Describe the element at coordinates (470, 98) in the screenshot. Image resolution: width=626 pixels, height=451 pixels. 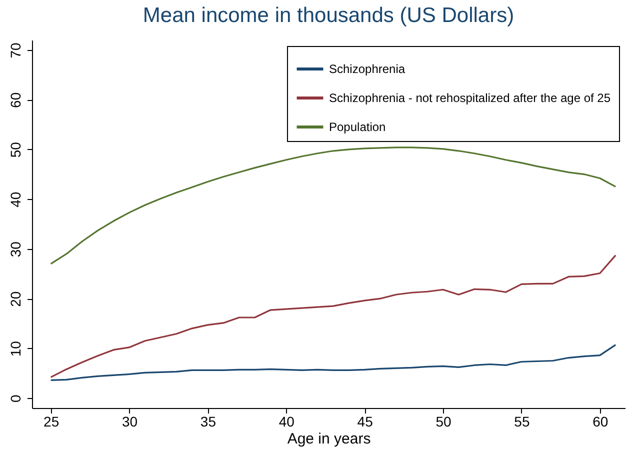
I see `legend-label: Schizophrenia - not rehospitalized after the age of 25` at that location.